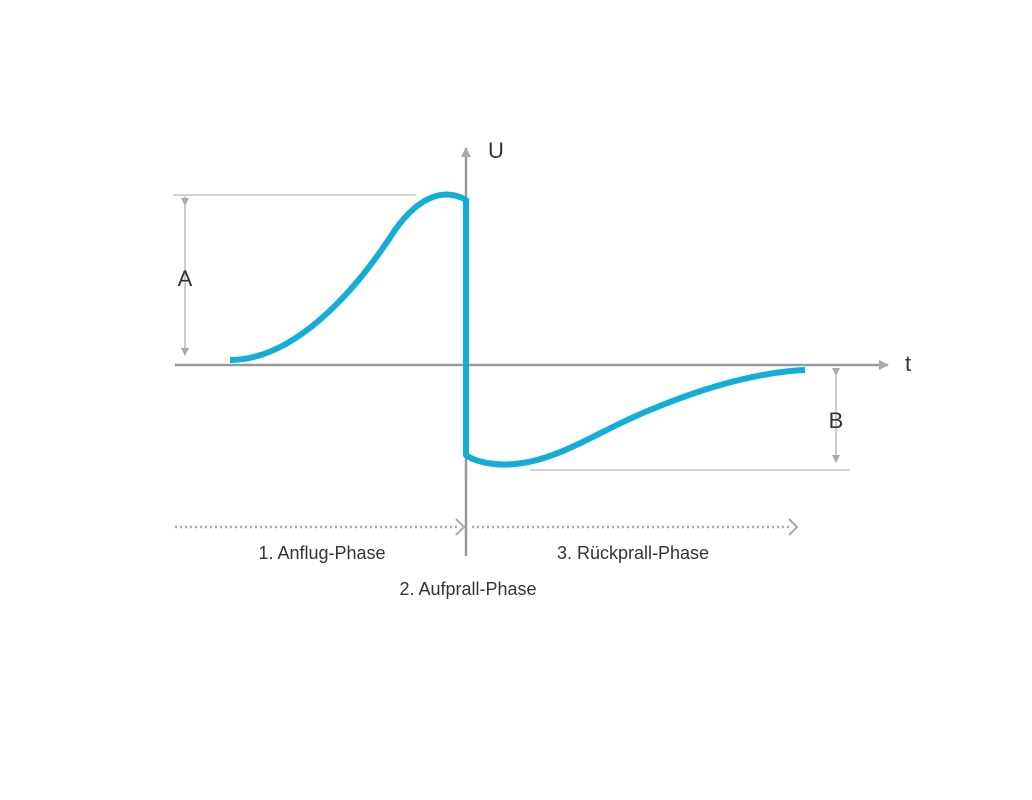  I want to click on phase-label: 1. Anflug-Phase, so click(321, 553).